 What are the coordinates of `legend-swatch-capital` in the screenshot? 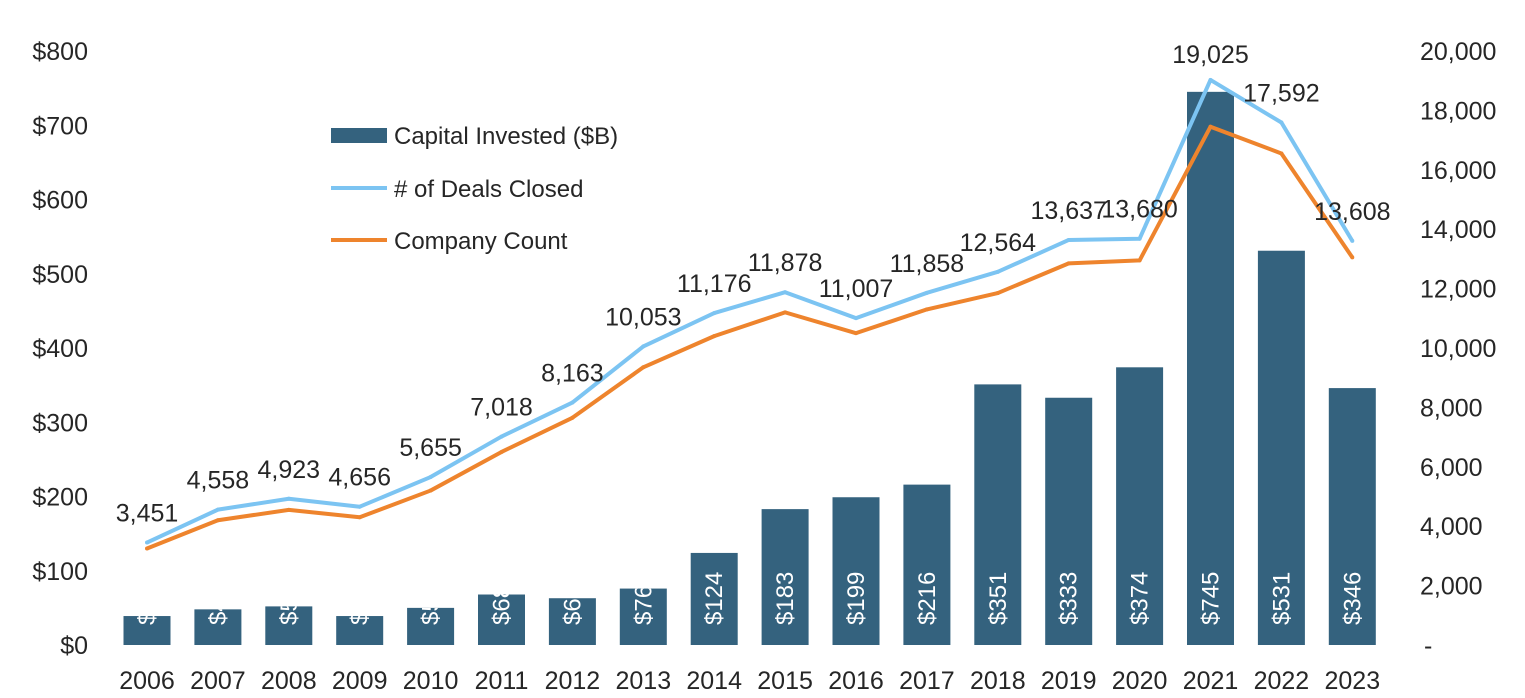 It's located at (359, 135).